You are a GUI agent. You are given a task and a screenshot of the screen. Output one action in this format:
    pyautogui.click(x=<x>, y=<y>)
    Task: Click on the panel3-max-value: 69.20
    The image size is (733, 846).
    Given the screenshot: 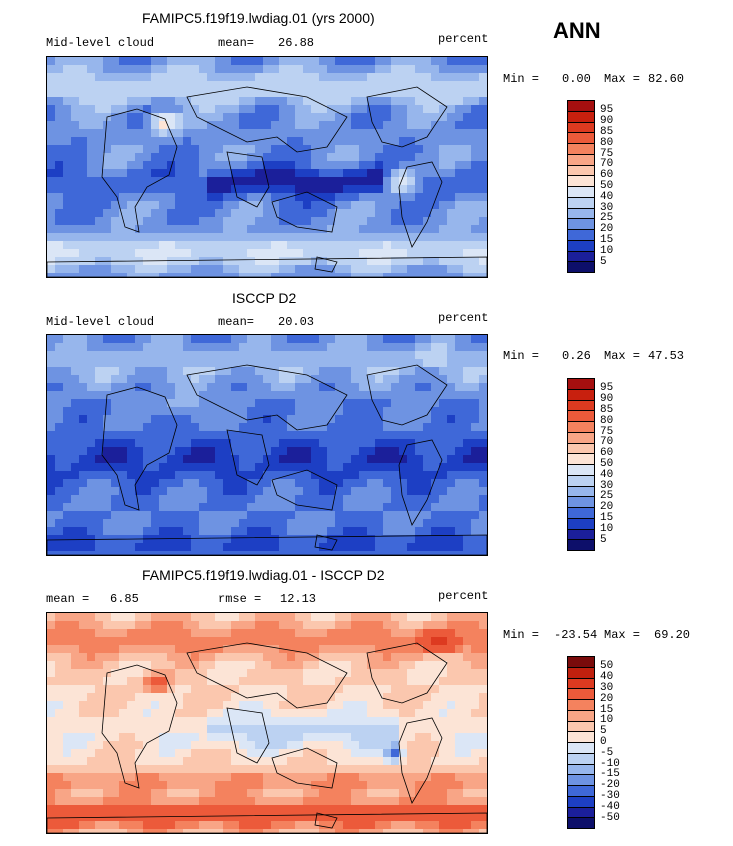 What is the action you would take?
    pyautogui.click(x=672, y=635)
    